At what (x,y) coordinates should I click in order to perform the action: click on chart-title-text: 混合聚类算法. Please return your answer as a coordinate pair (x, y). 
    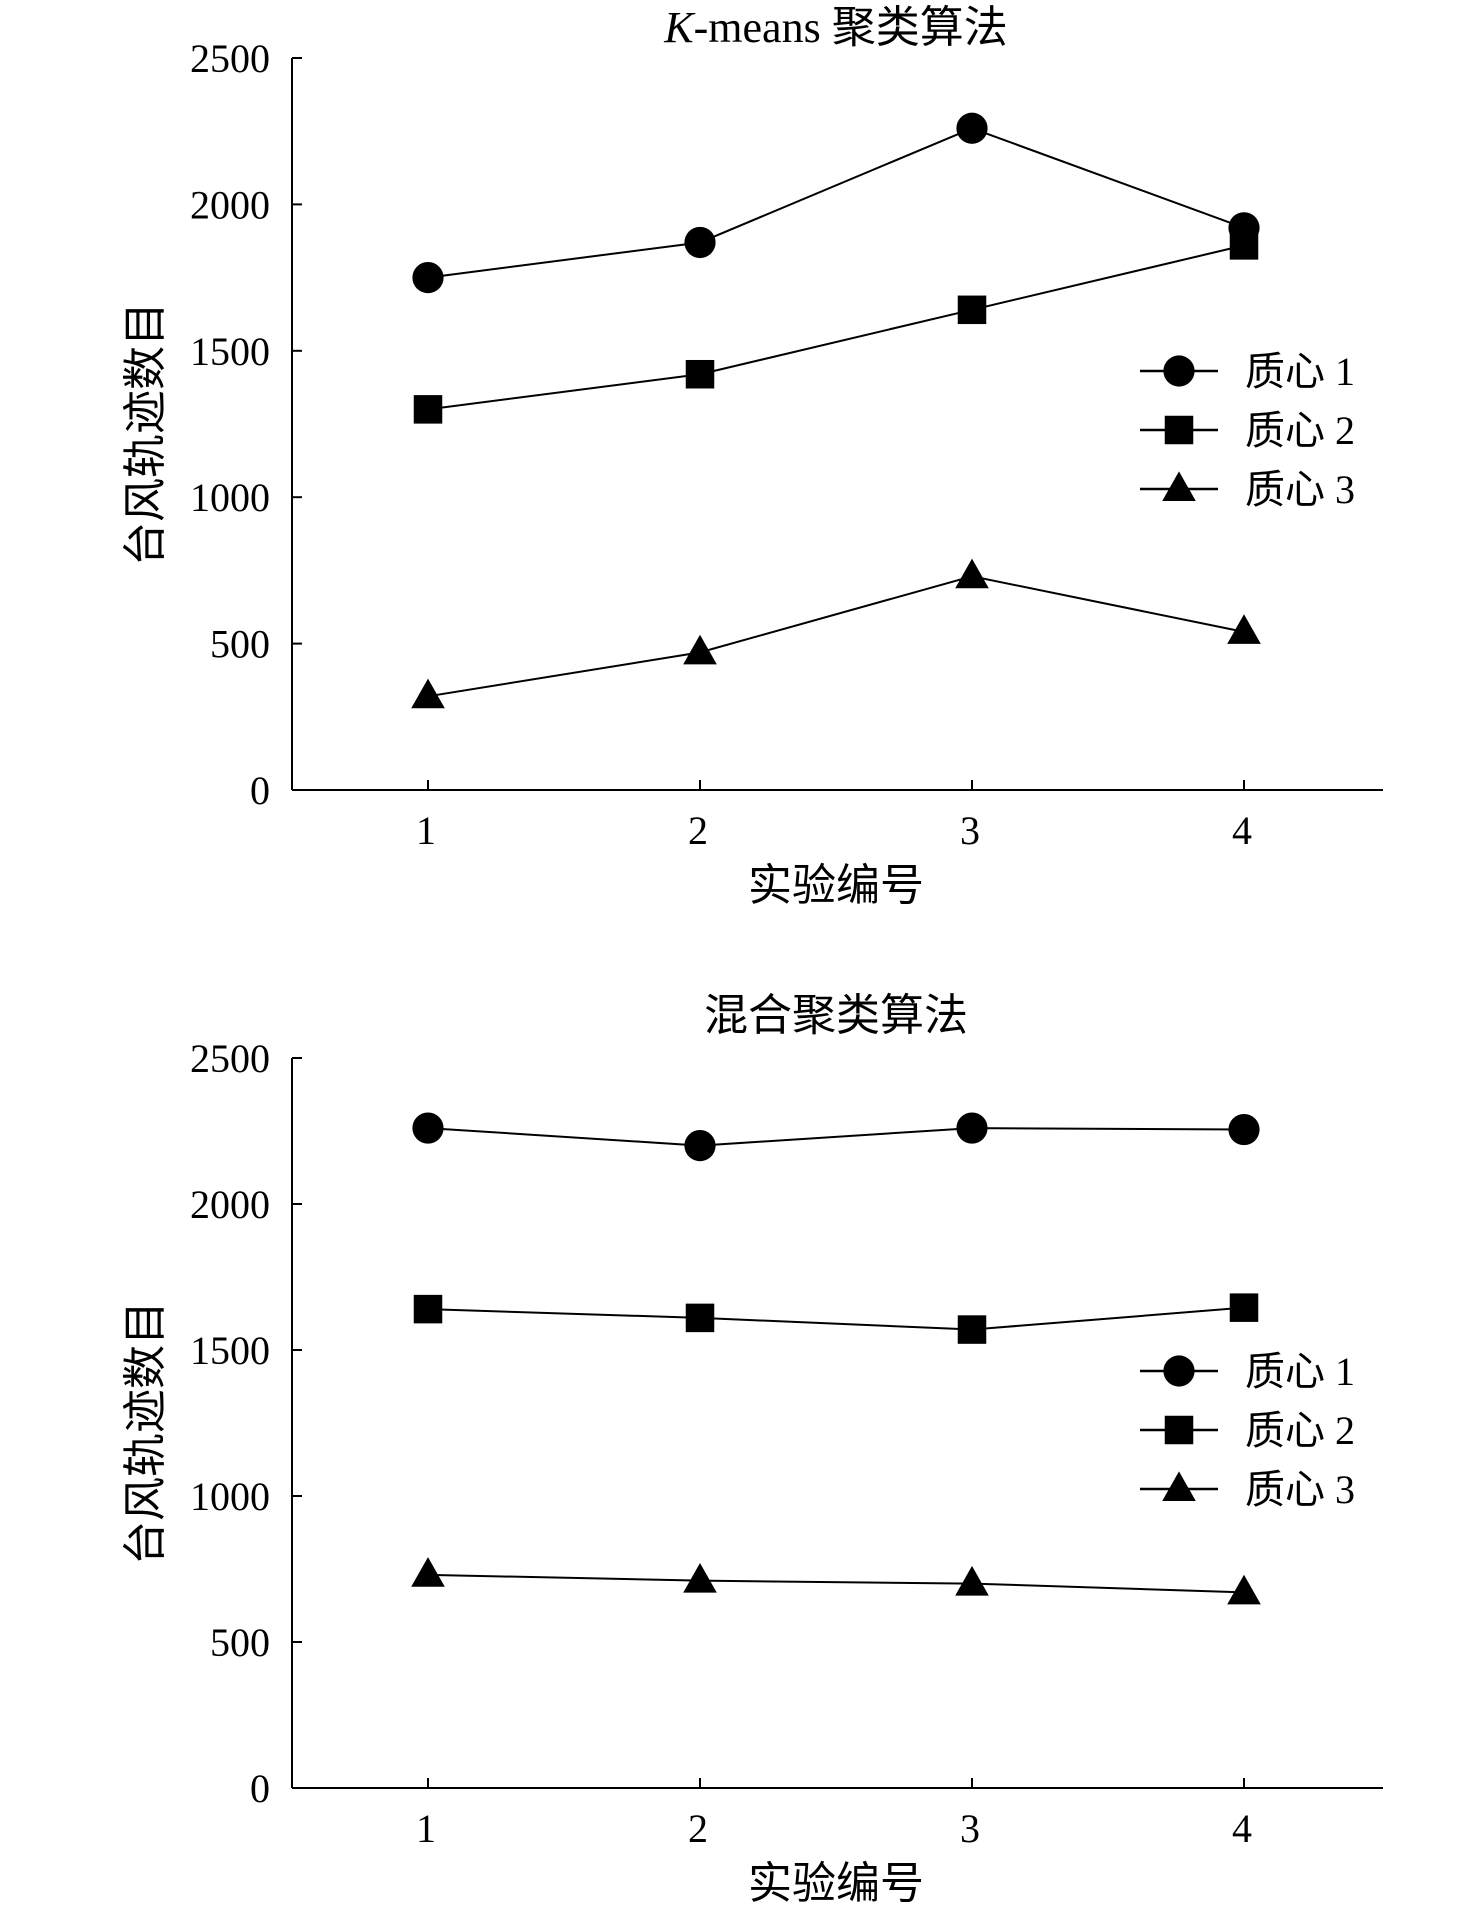
    Looking at the image, I should click on (836, 1015).